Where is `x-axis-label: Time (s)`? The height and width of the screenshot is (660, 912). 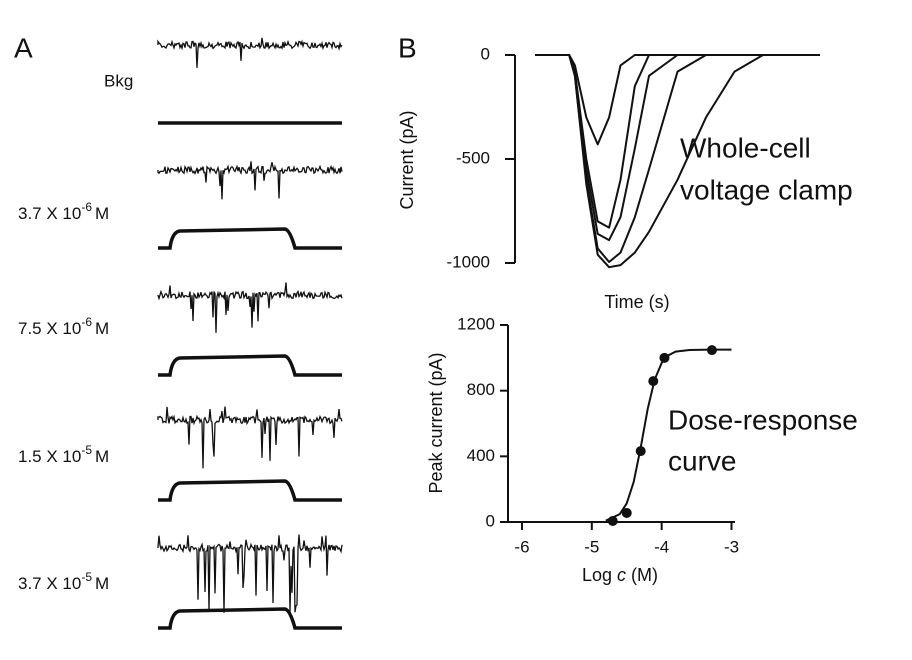 x-axis-label: Time (s) is located at coordinates (636, 302).